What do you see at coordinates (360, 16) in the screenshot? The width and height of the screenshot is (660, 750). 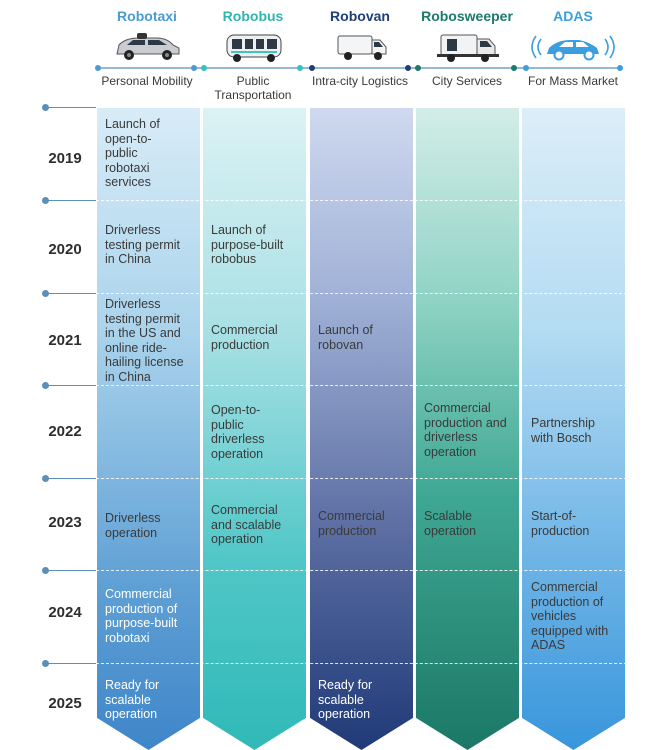 I see `product-name-robovan: Robovan` at bounding box center [360, 16].